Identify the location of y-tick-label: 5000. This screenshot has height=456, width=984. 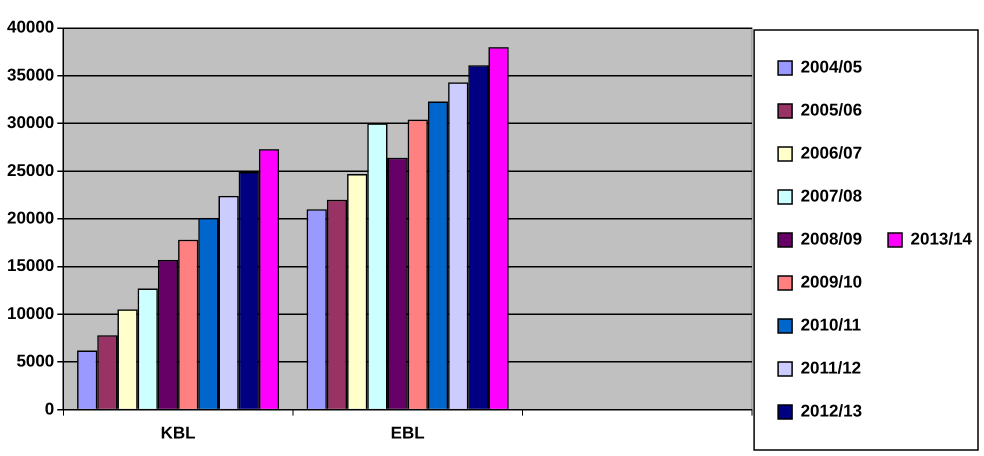
(35, 361).